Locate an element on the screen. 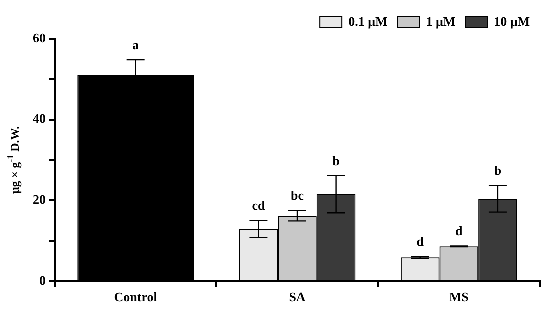 The height and width of the screenshot is (309, 550). annotation: cd is located at coordinates (259, 206).